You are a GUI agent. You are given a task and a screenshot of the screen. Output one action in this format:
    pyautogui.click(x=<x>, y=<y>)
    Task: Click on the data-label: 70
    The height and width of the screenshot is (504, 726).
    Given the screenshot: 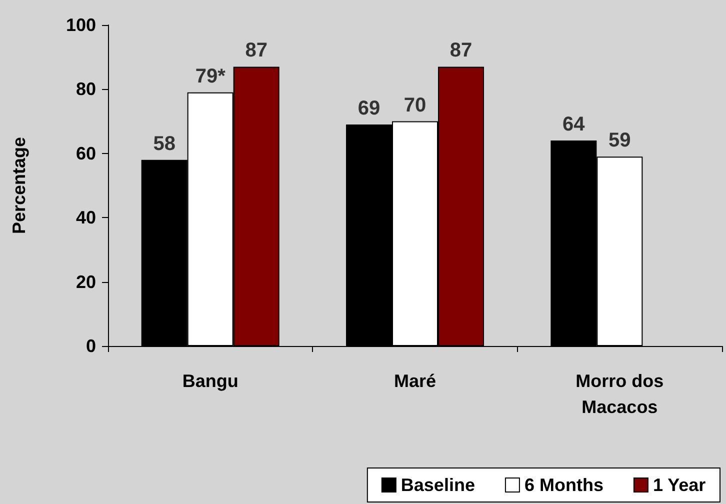 What is the action you would take?
    pyautogui.click(x=415, y=105)
    